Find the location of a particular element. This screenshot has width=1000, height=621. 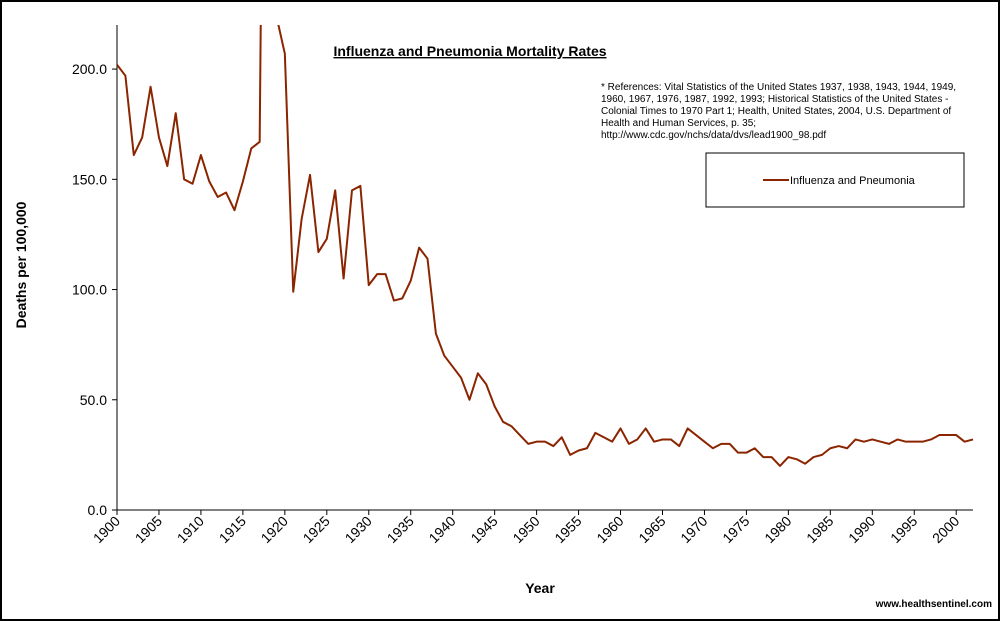

y-axis-title: Deaths per 100,000 is located at coordinates (21, 264).